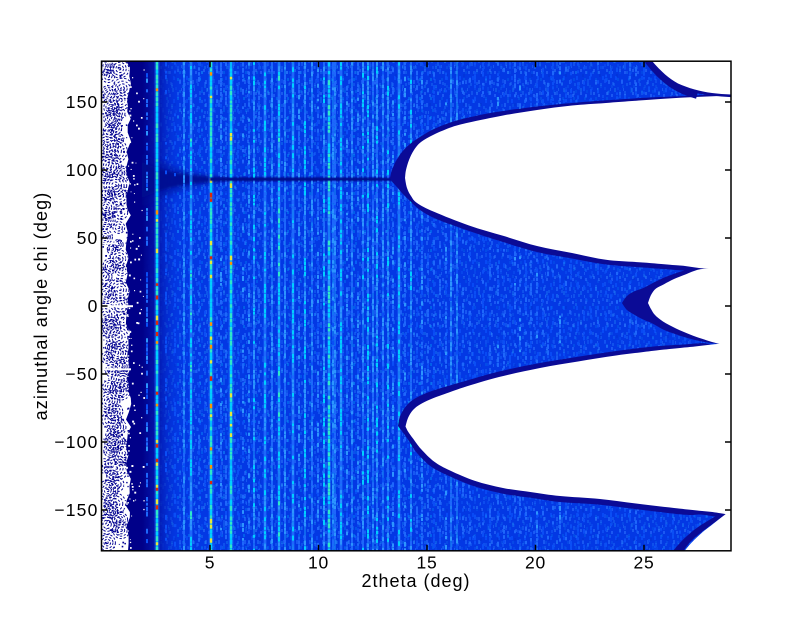 The width and height of the screenshot is (812, 617). Describe the element at coordinates (318, 563) in the screenshot. I see `svg-text: 10` at that location.